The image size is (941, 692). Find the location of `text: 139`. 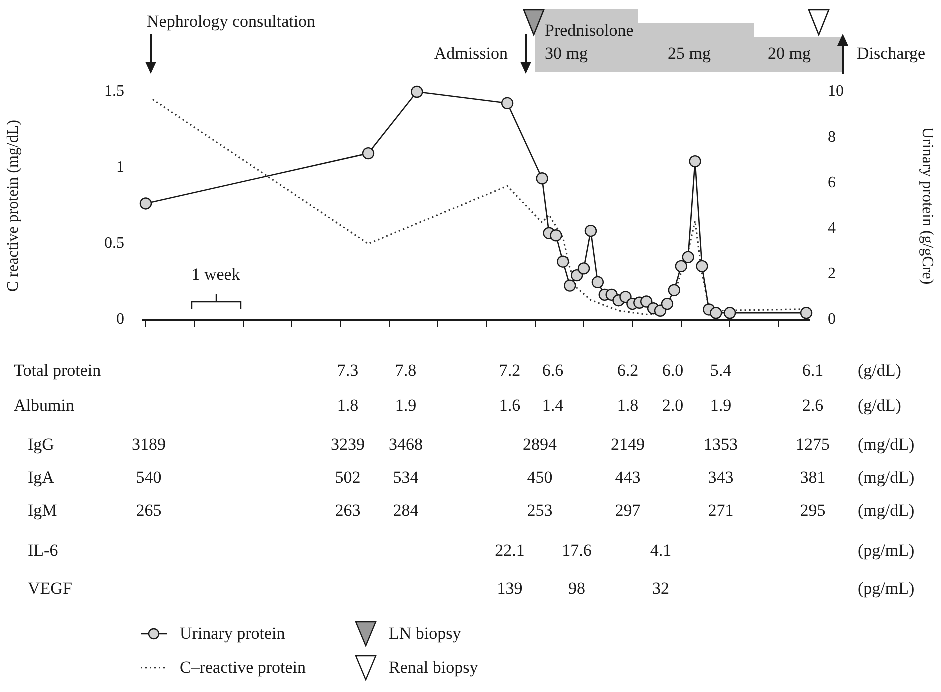

text: 139 is located at coordinates (510, 588).